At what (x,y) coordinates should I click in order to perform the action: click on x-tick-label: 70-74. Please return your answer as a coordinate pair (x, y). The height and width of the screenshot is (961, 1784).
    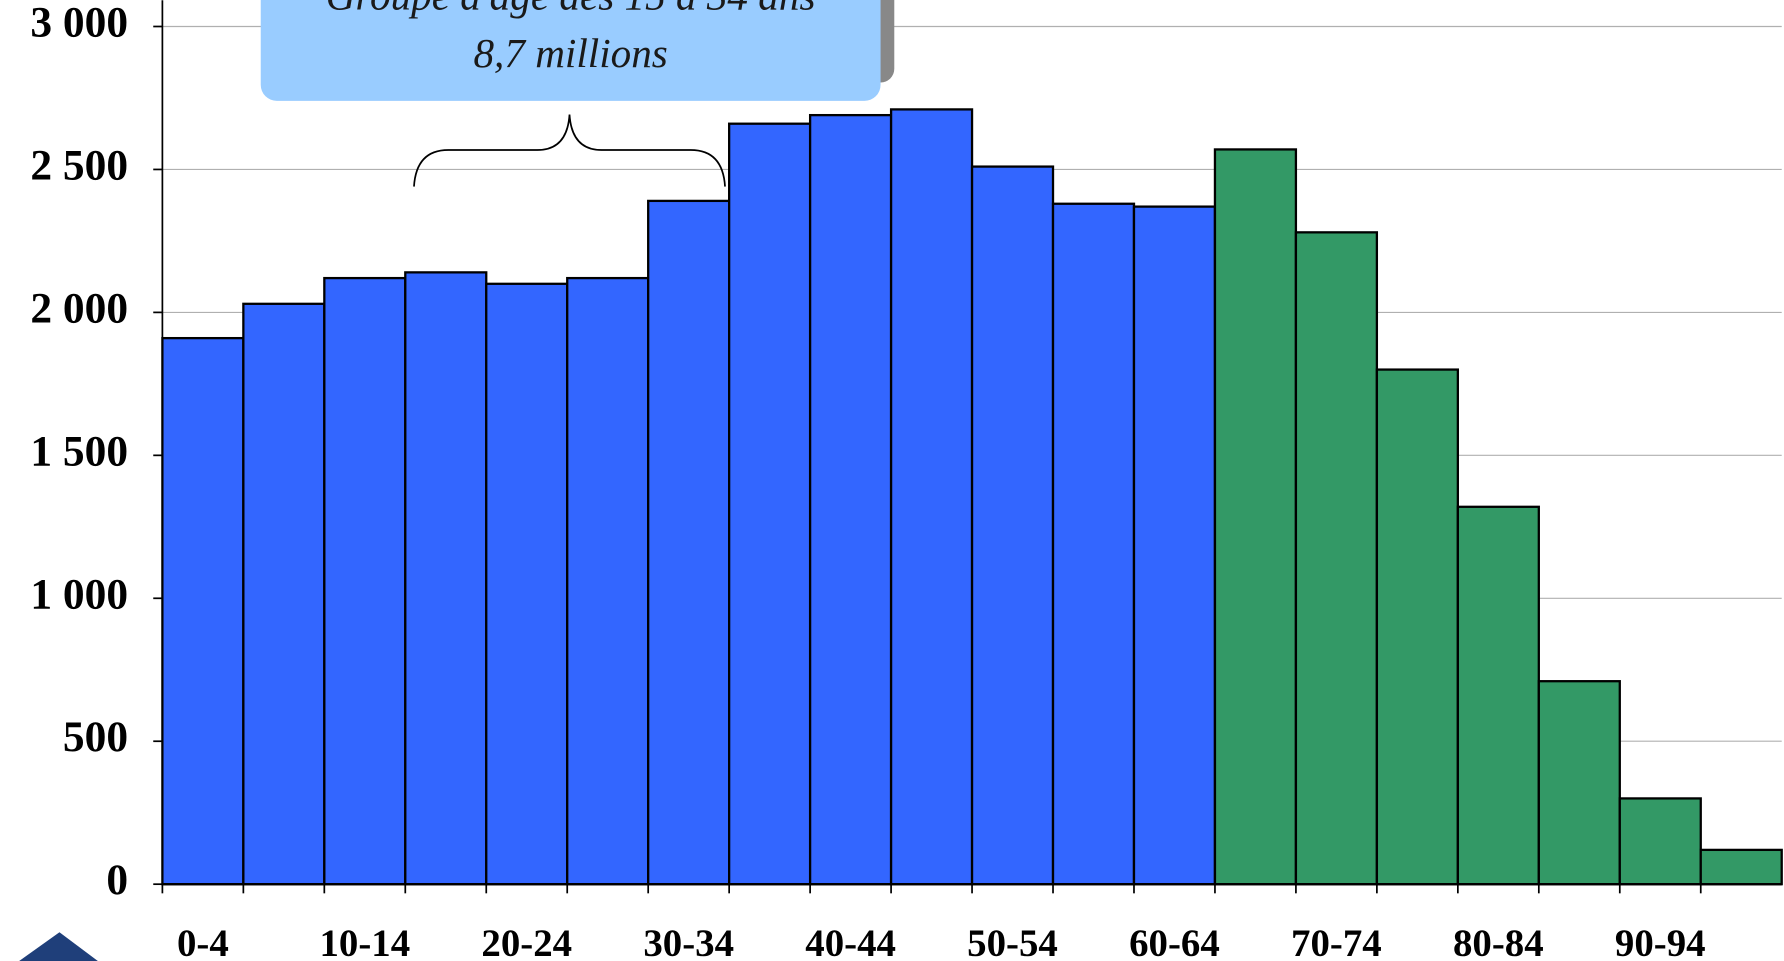
    Looking at the image, I should click on (1336, 941).